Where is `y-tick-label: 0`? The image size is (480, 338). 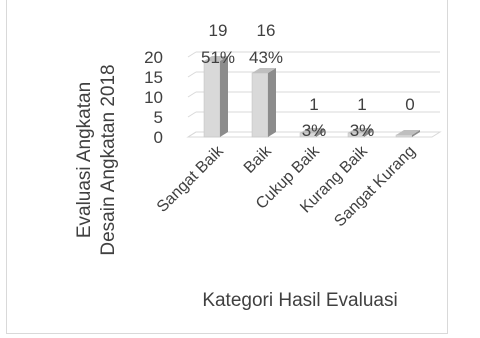 y-tick-label: 0 is located at coordinates (158, 137).